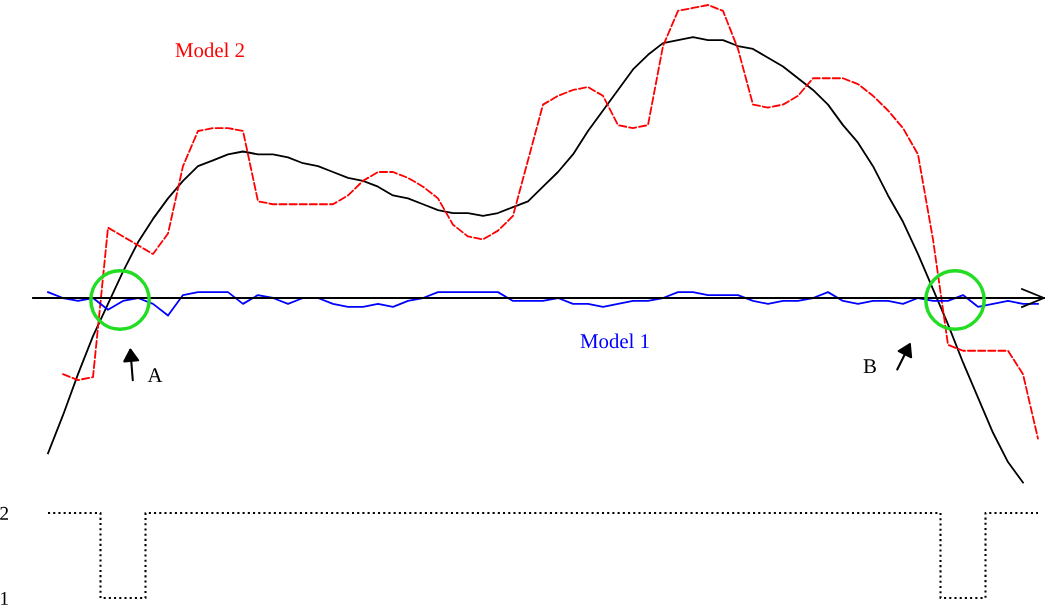  I want to click on annotation: B, so click(869, 366).